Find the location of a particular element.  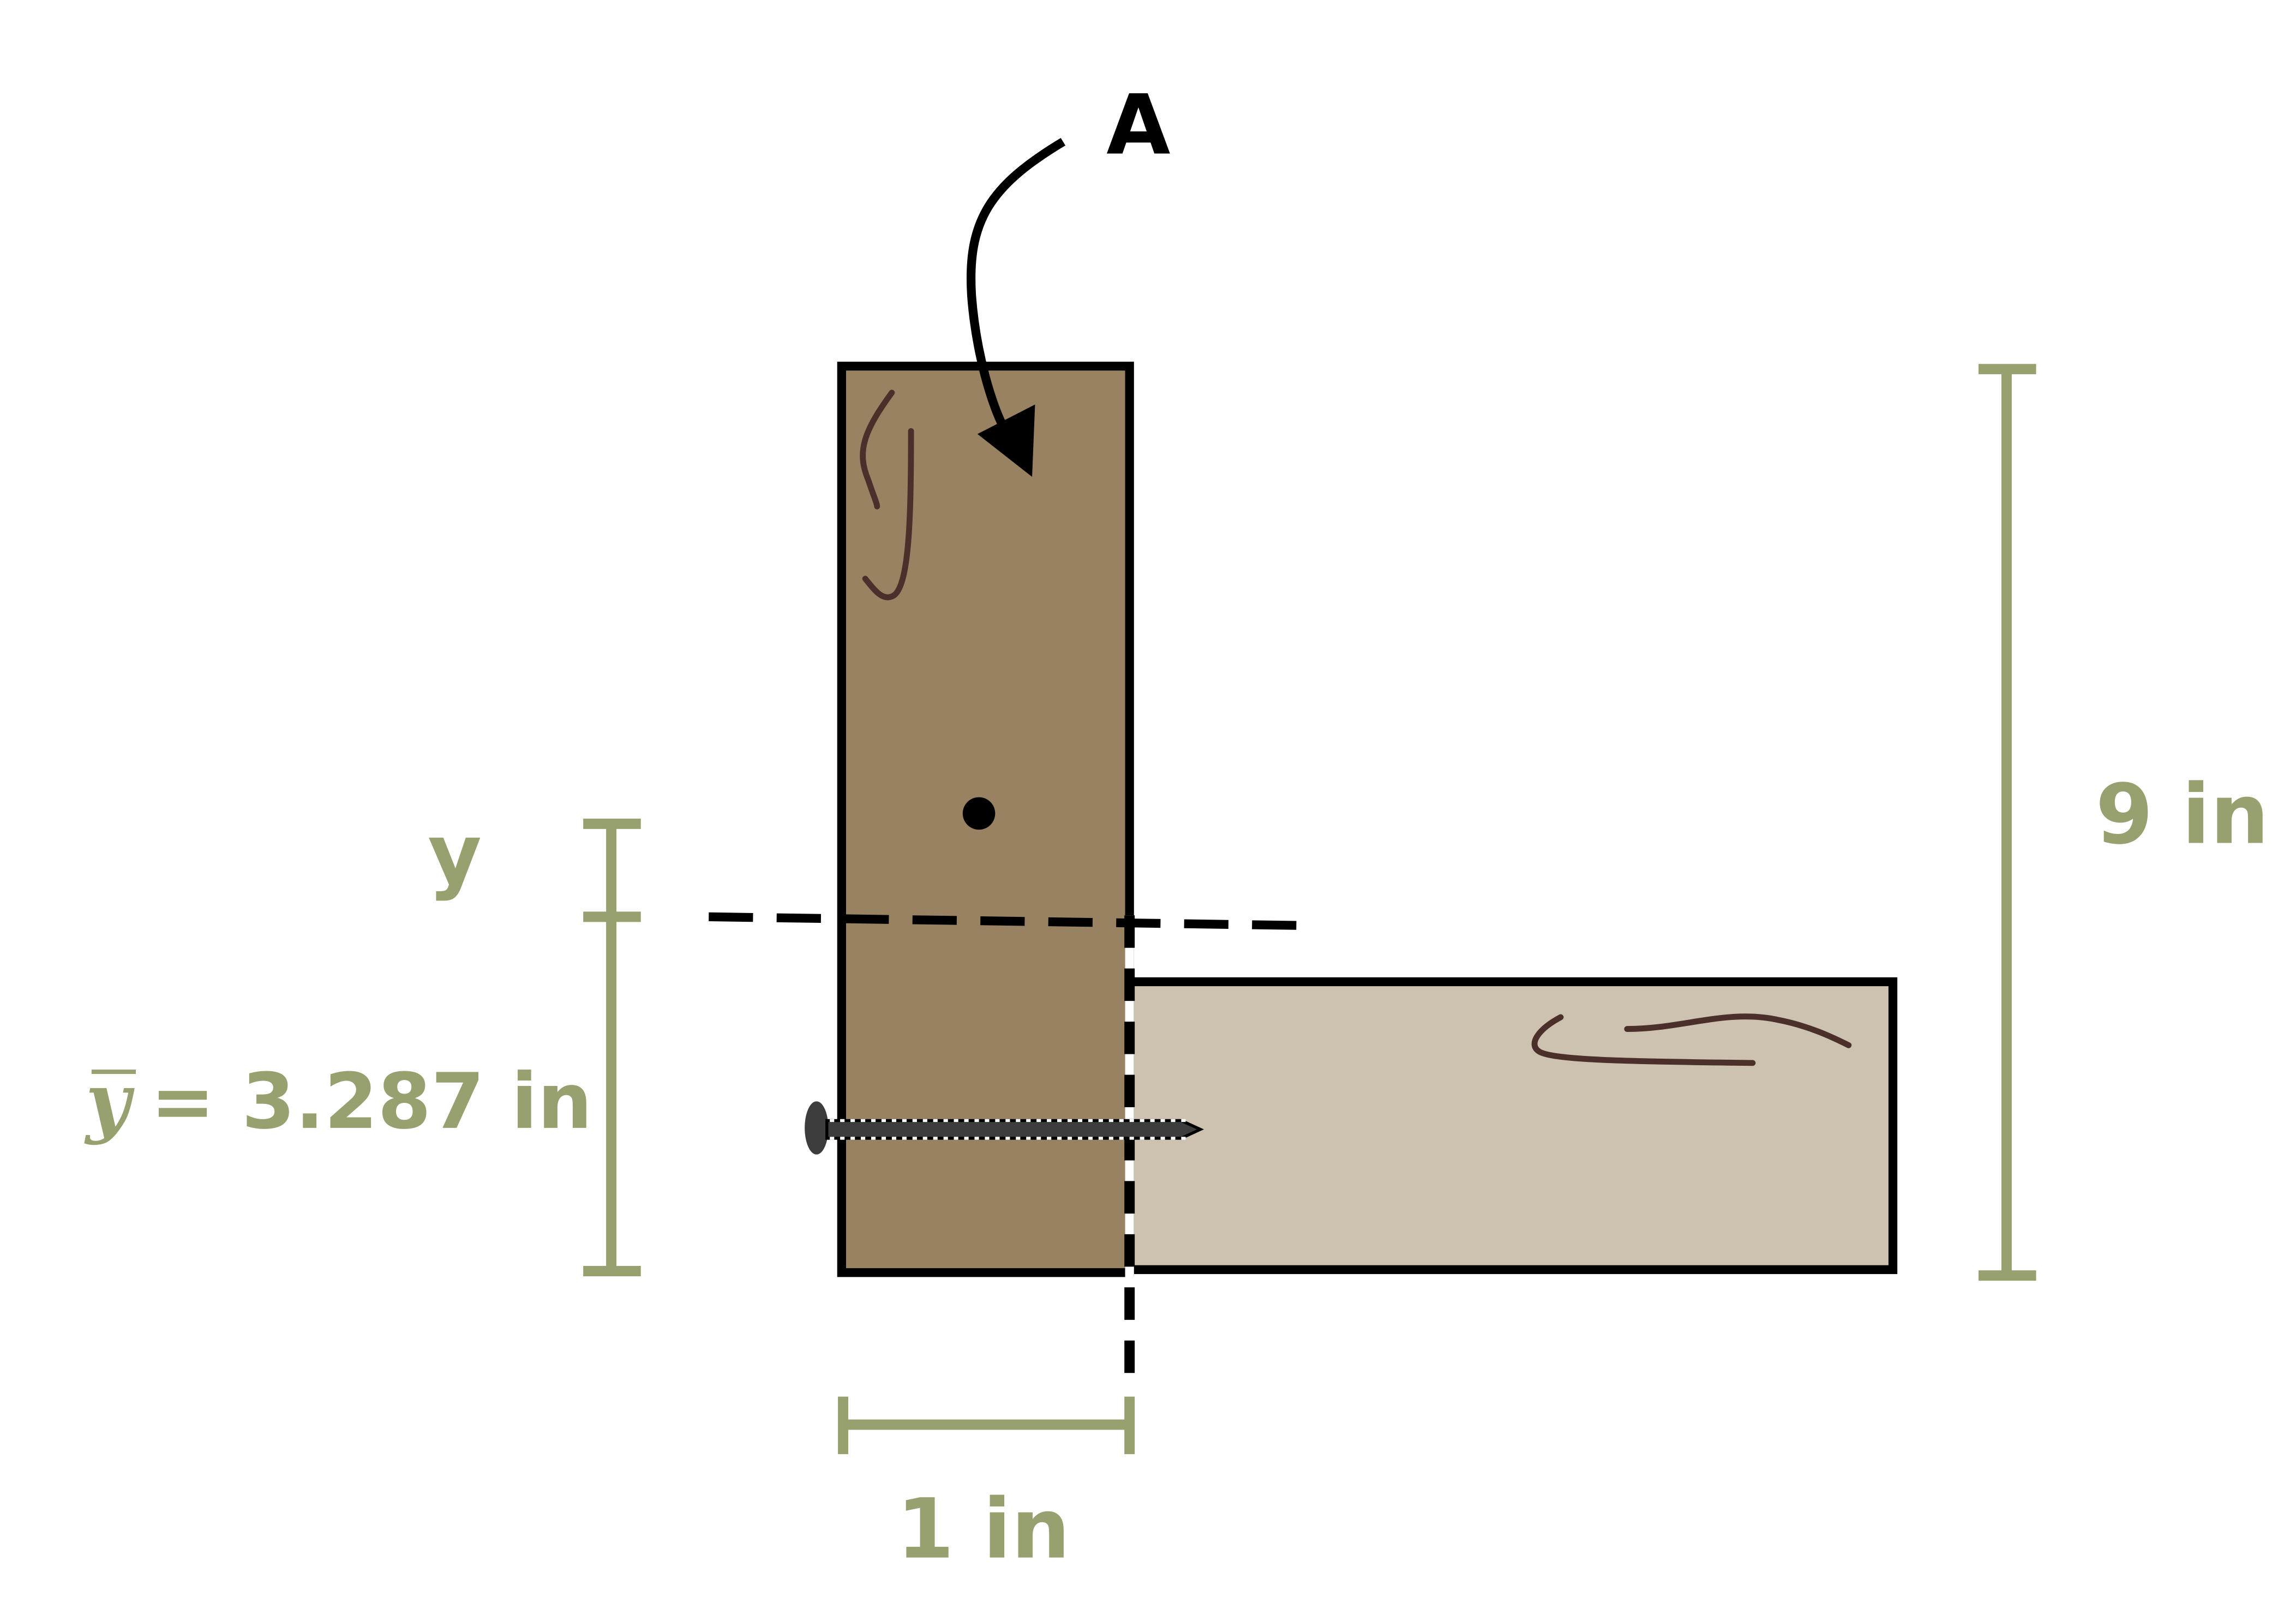

pointer-arrow-curve is located at coordinates (1016, 283).